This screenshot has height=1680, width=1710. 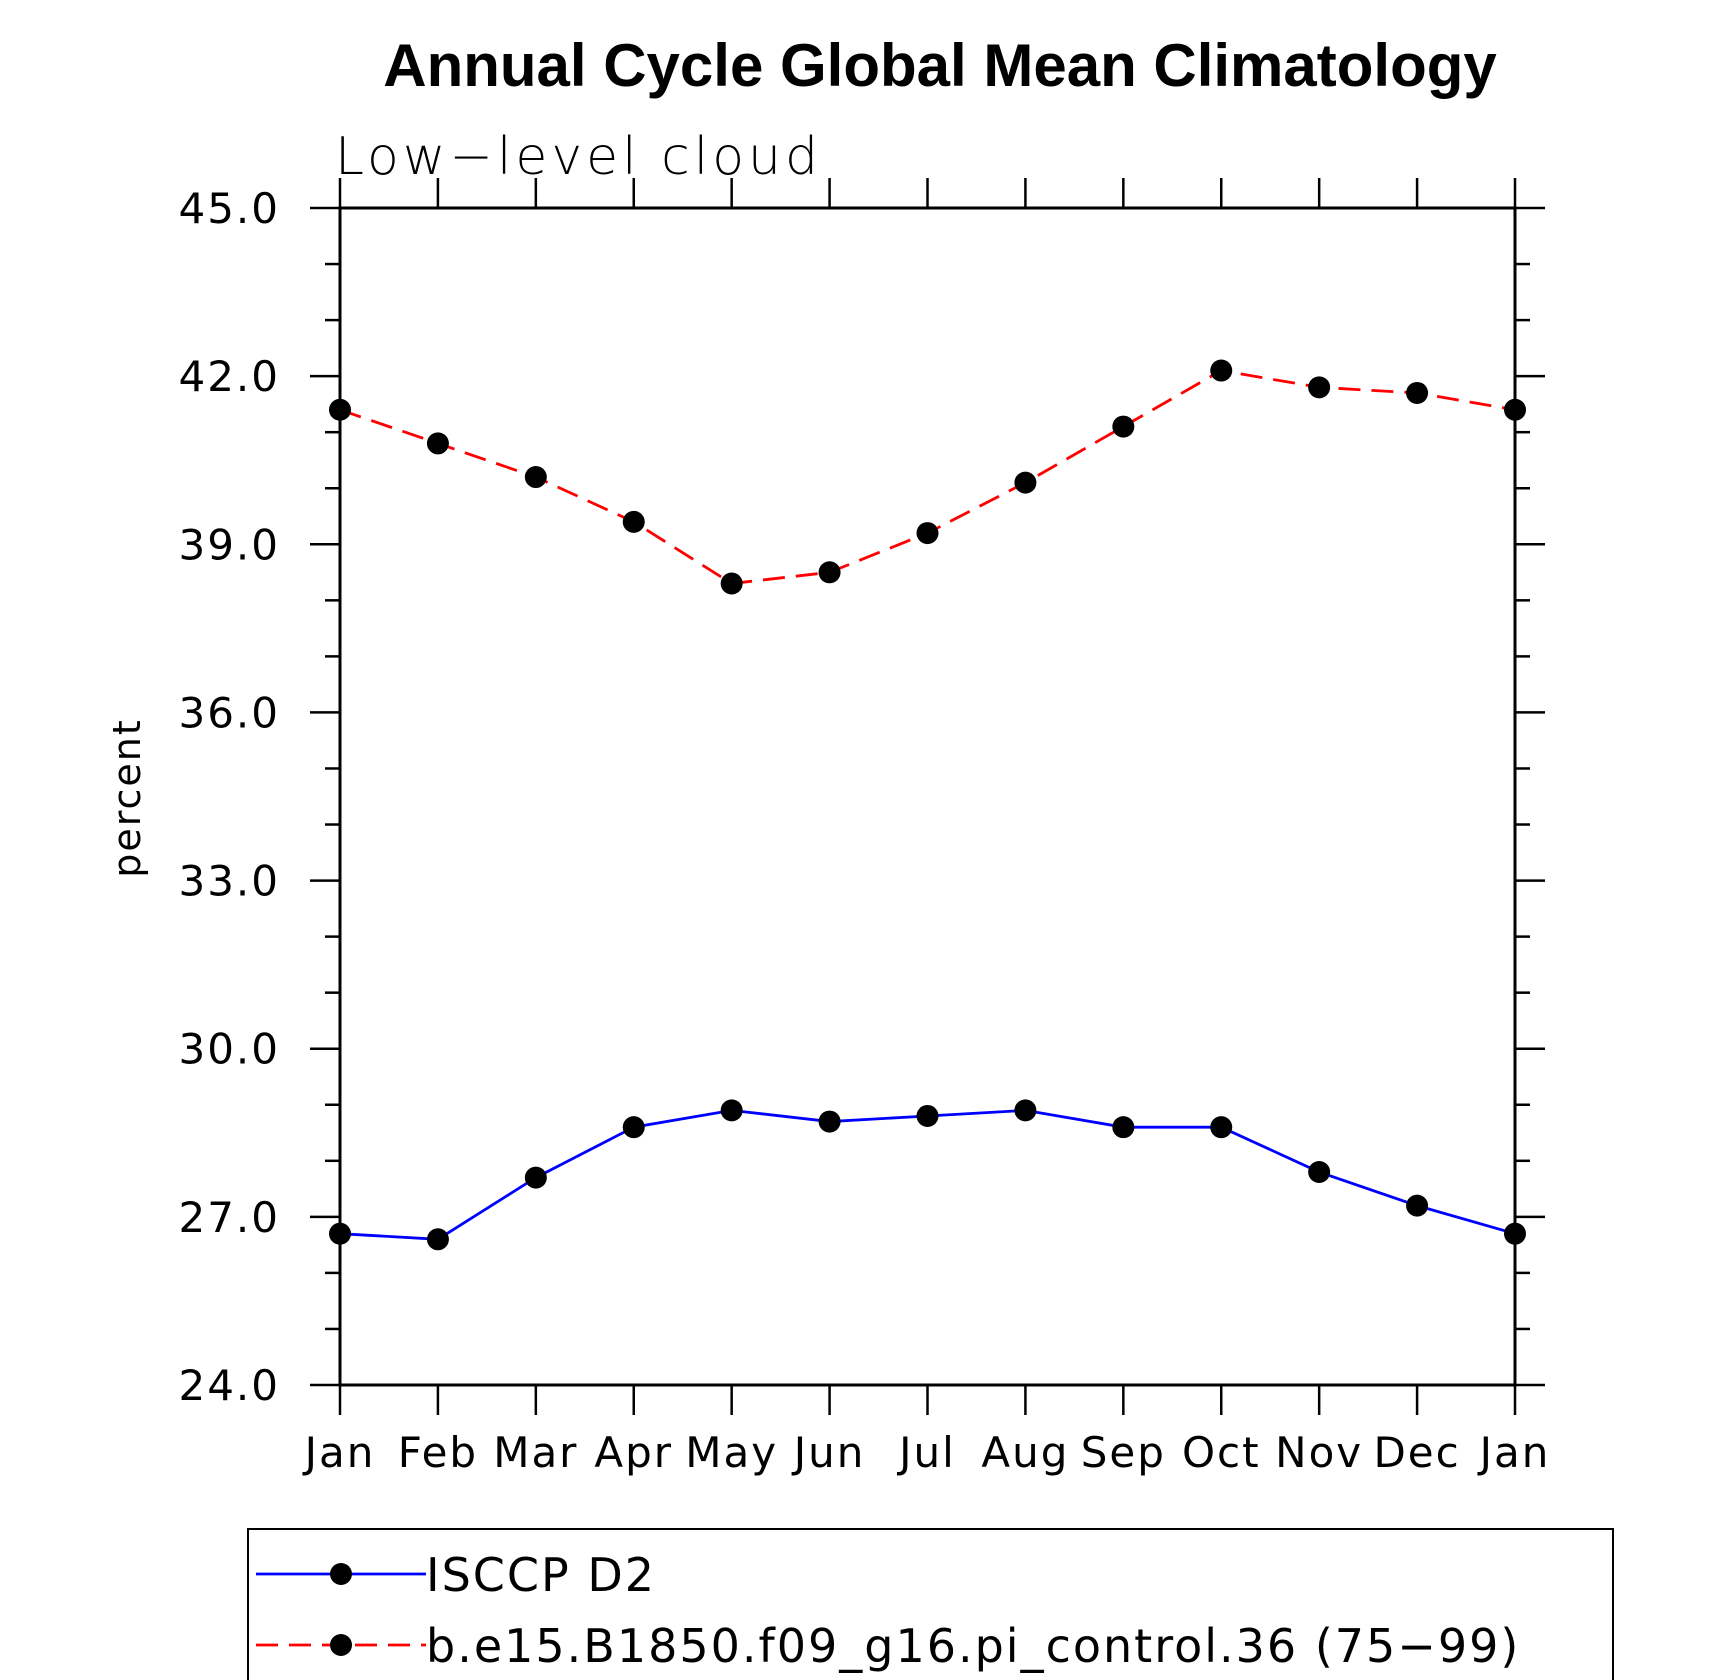 I want to click on x-tick-label: Feb, so click(x=438, y=1452).